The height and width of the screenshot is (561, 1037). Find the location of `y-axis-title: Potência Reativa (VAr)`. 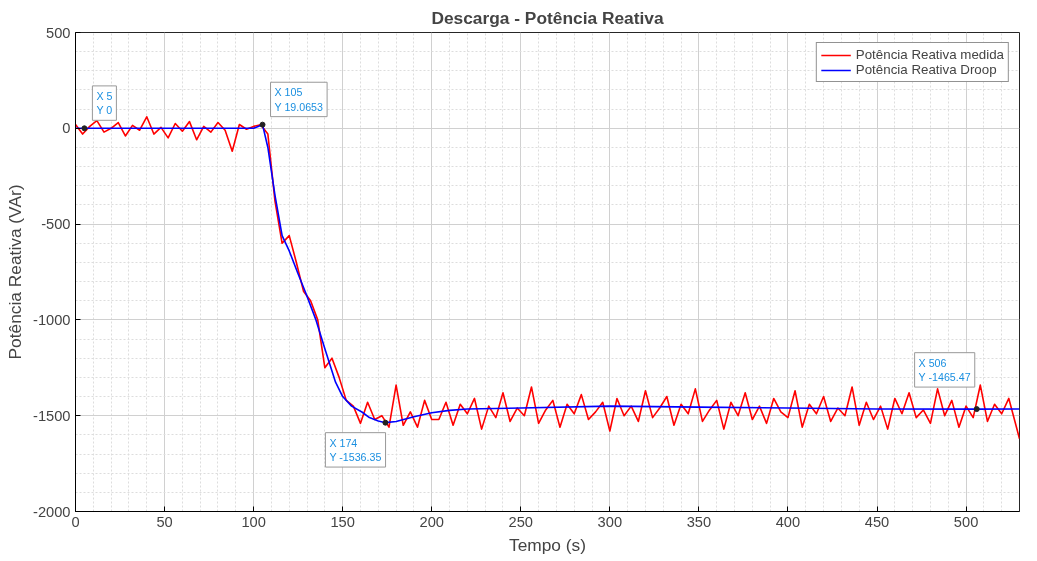

y-axis-title: Potência Reativa (VAr) is located at coordinates (15, 272).